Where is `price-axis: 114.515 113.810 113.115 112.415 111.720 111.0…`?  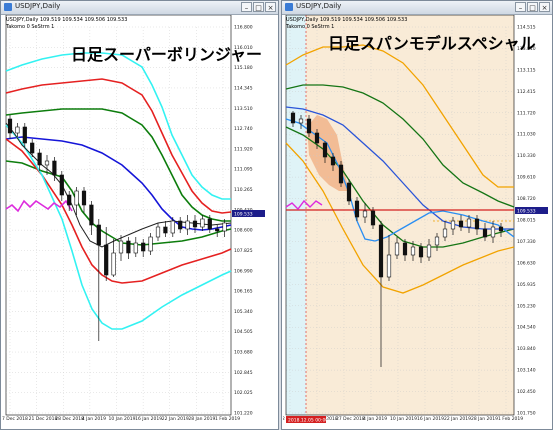 price-axis: 114.515 113.810 113.115 112.415 111.720 111.0… is located at coordinates (526, 221).